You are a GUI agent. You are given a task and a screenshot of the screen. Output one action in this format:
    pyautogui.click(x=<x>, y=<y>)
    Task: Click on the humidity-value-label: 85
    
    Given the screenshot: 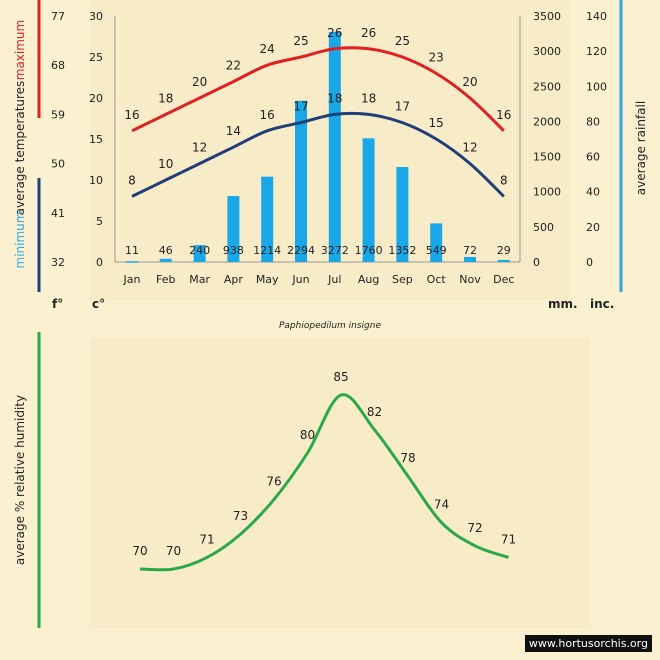 What is the action you would take?
    pyautogui.click(x=340, y=377)
    